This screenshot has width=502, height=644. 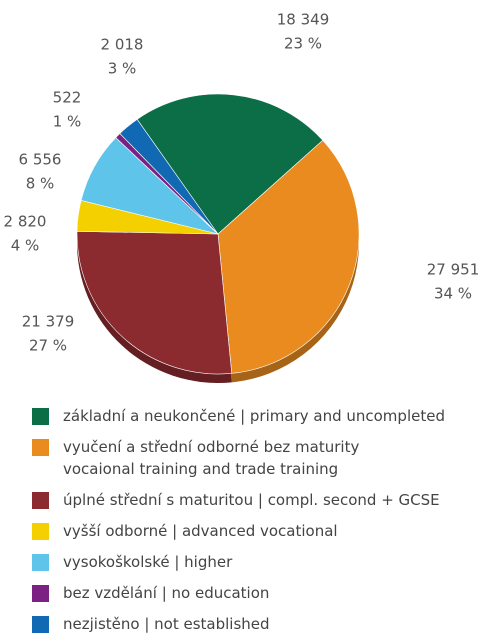 I want to click on legend-item: vyšší odborné | advanced vocational, so click(x=237, y=531).